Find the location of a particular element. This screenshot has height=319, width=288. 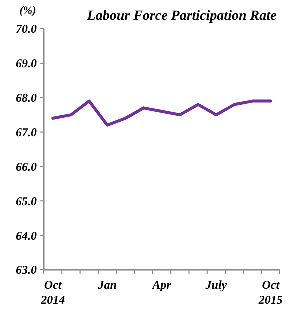

y-tick-label: 63.0 is located at coordinates (26, 270).